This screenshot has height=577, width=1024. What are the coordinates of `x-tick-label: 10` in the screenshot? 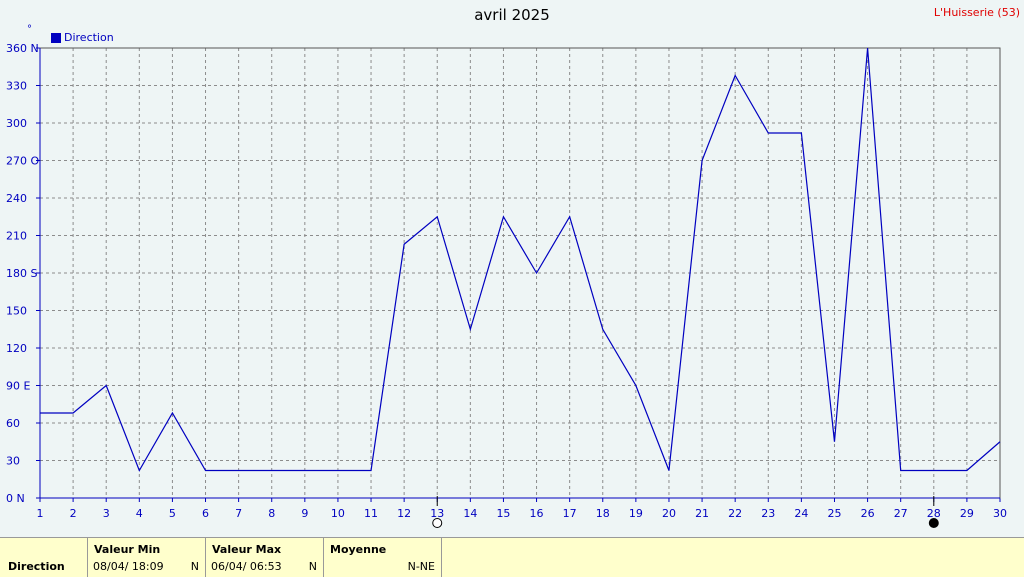 It's located at (338, 513).